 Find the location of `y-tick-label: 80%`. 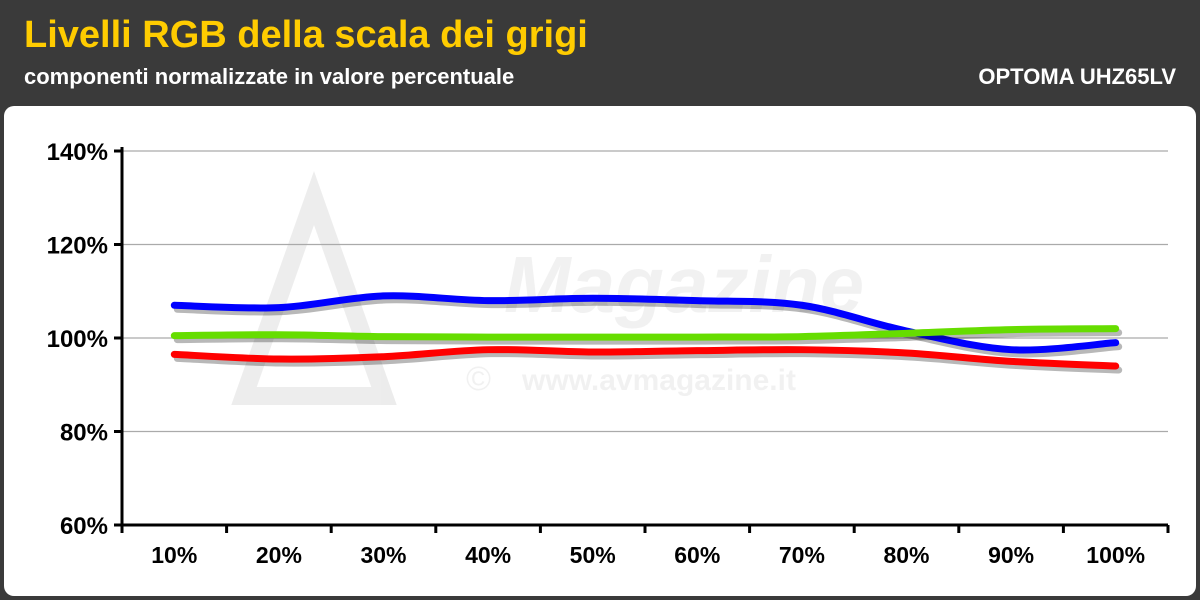

y-tick-label: 80% is located at coordinates (84, 433).